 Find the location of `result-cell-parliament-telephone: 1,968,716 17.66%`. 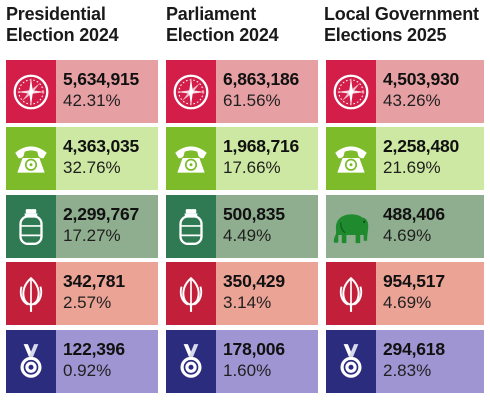

result-cell-parliament-telephone: 1,968,716 17.66% is located at coordinates (242, 158).